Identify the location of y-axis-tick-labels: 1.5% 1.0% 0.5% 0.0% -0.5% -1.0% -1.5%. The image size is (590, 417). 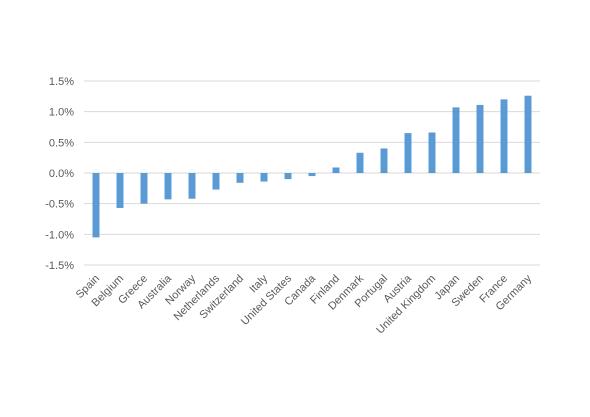
(59, 174).